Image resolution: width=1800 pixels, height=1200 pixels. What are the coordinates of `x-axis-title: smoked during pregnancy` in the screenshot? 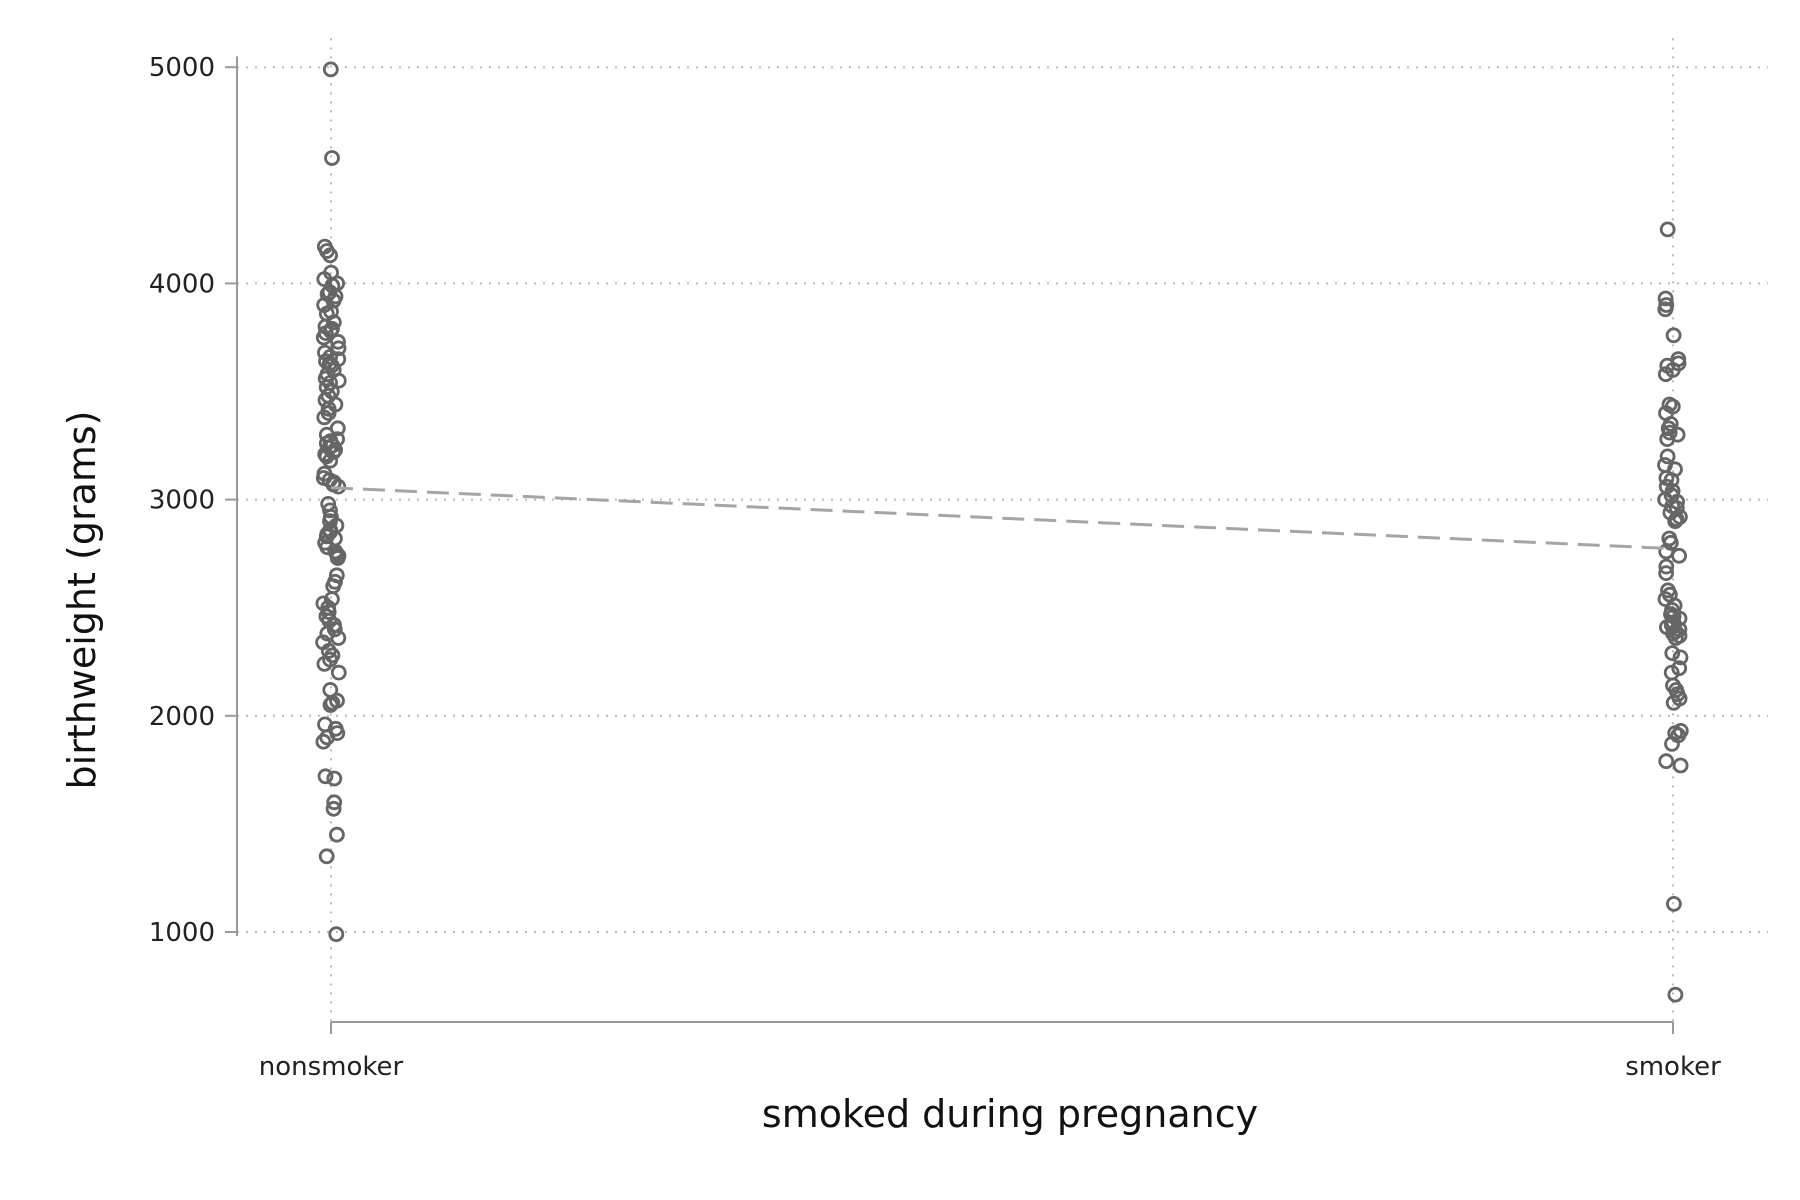 It's located at (1010, 1114).